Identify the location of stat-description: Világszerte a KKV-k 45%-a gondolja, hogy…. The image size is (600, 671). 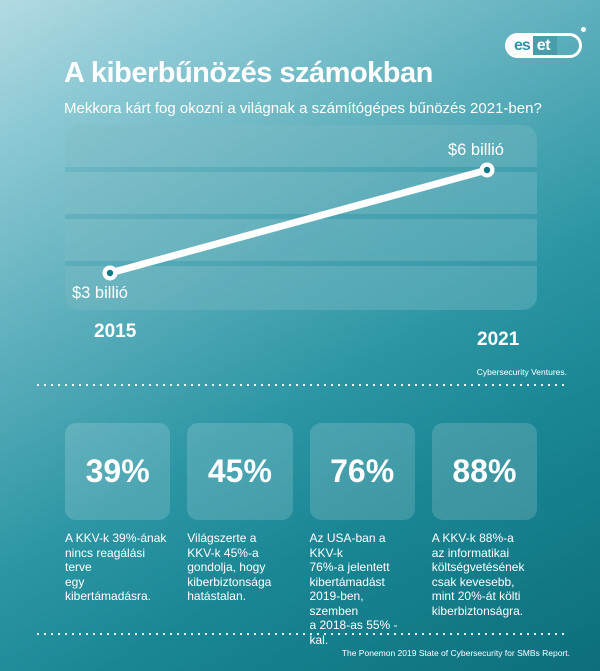
(229, 567).